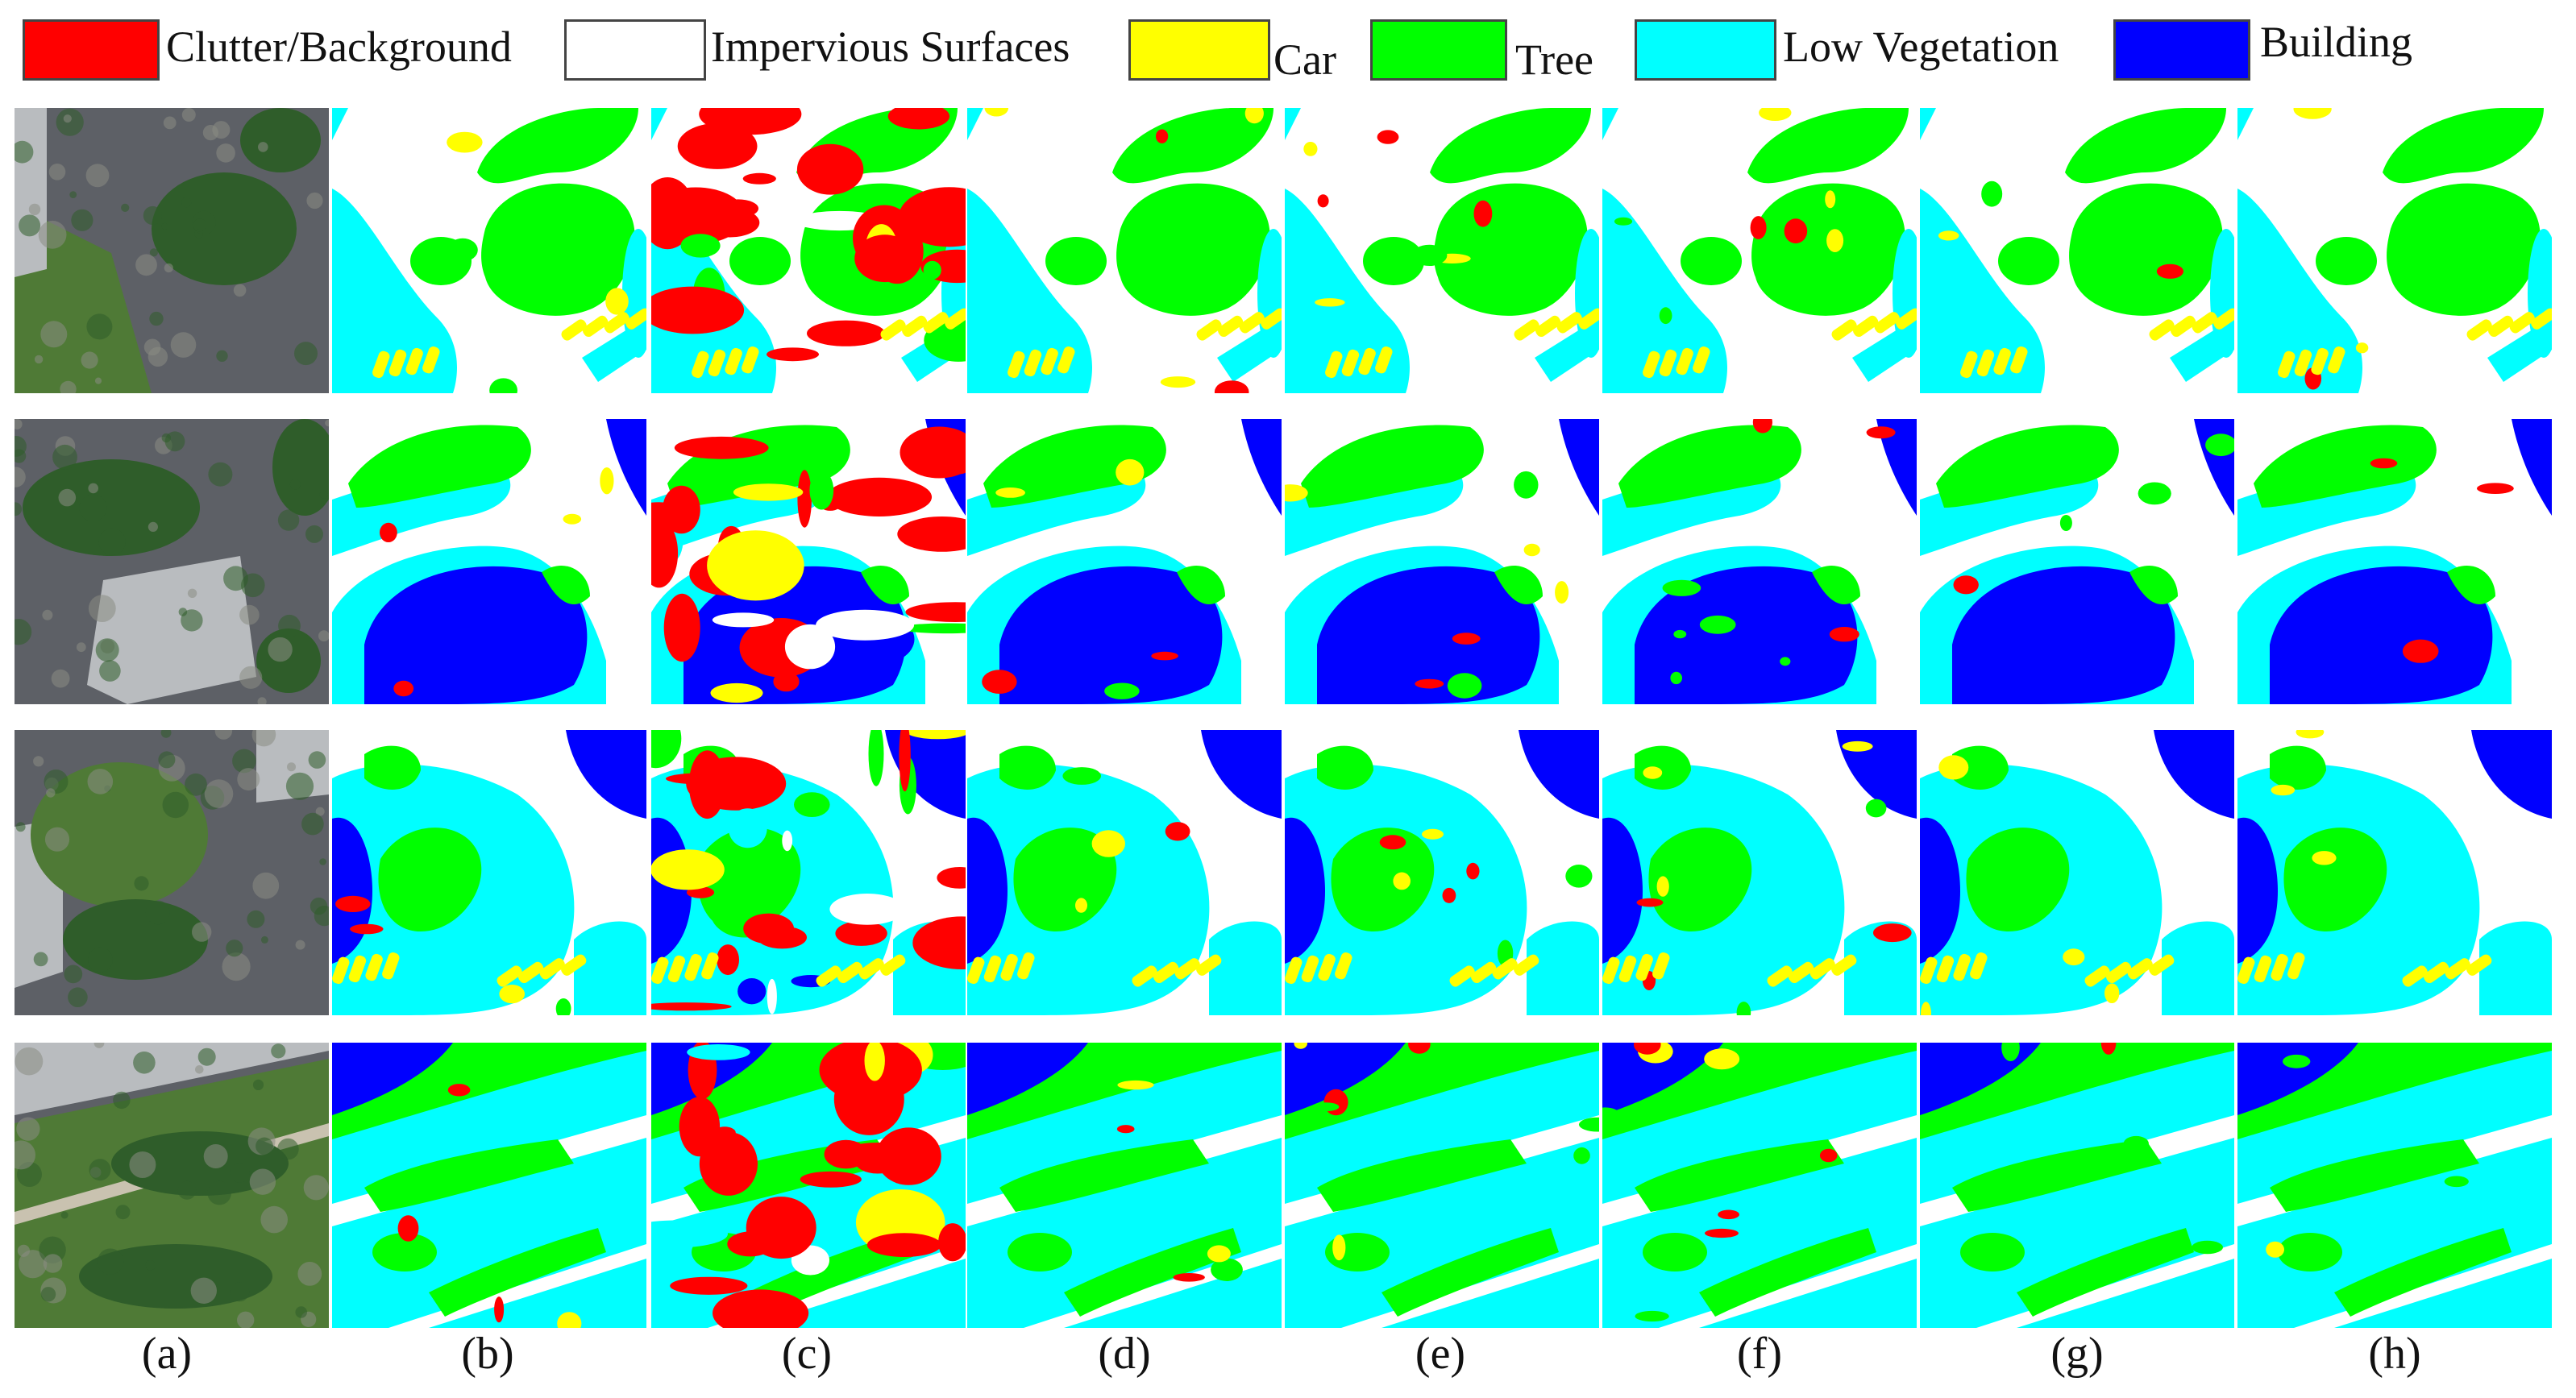 The width and height of the screenshot is (2576, 1398). Describe the element at coordinates (1705, 50) in the screenshot. I see `legend-swatch-low-vegetation` at that location.